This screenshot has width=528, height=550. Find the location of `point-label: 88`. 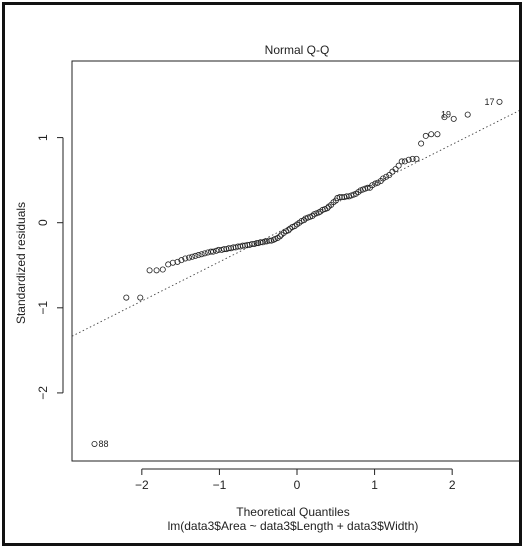

point-label: 88 is located at coordinates (104, 444).